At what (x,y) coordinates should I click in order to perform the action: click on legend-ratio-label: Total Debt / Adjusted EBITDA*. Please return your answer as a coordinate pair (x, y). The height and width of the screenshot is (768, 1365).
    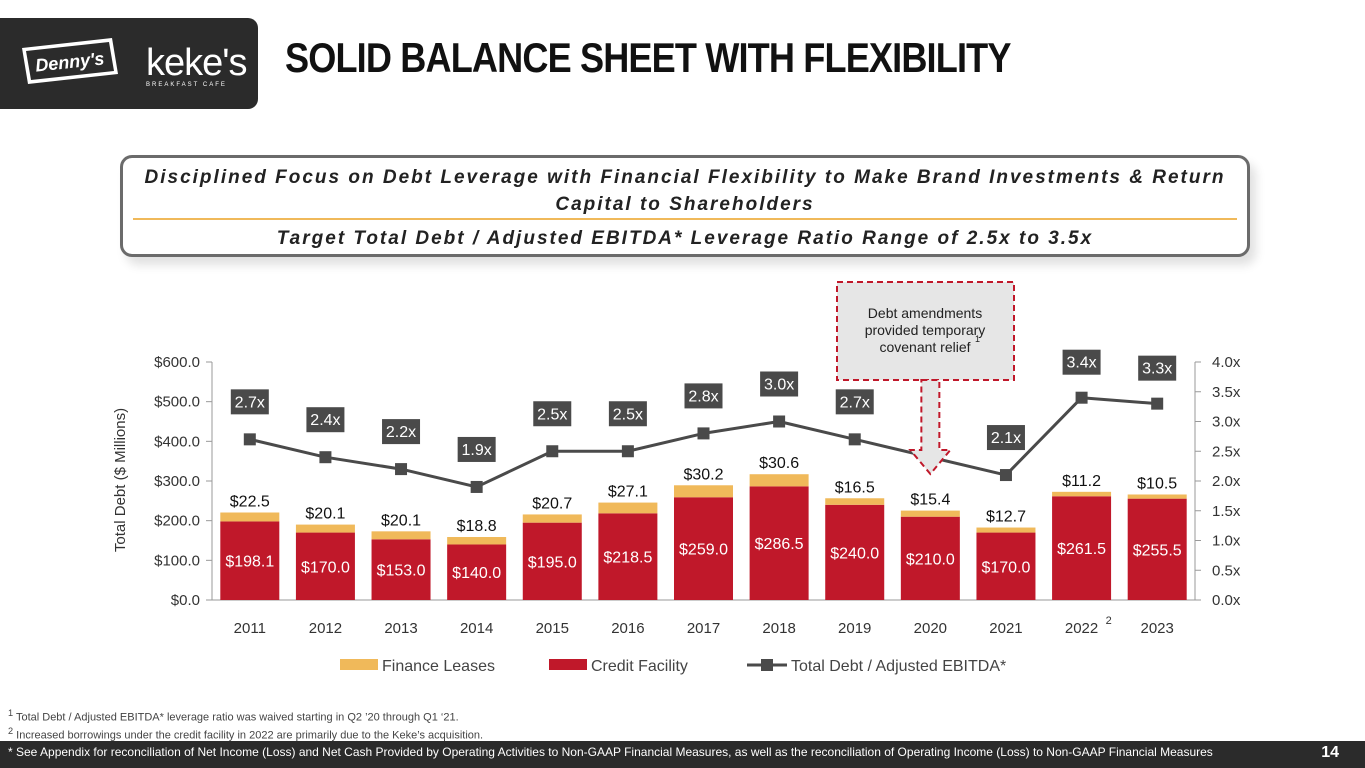
    Looking at the image, I should click on (898, 666).